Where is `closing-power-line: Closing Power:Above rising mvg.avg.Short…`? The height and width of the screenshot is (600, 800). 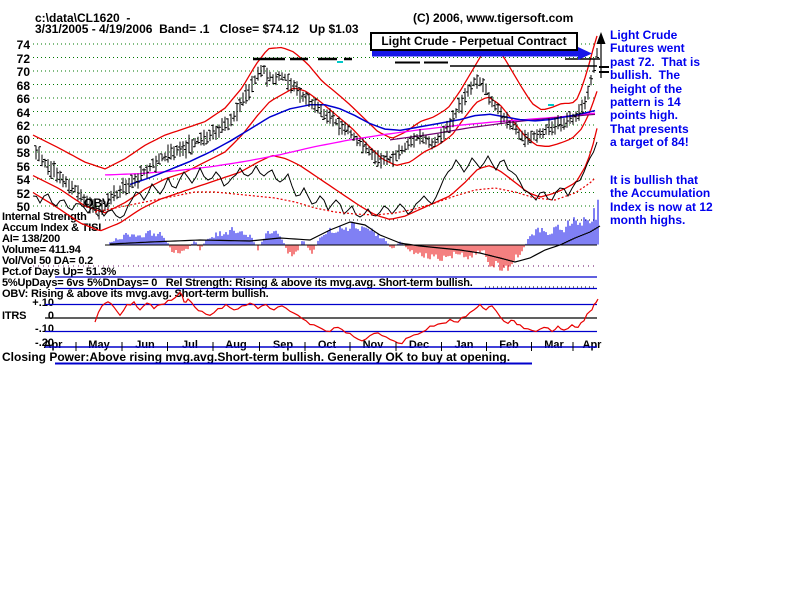 closing-power-line: Closing Power:Above rising mvg.avg.Short… is located at coordinates (256, 357).